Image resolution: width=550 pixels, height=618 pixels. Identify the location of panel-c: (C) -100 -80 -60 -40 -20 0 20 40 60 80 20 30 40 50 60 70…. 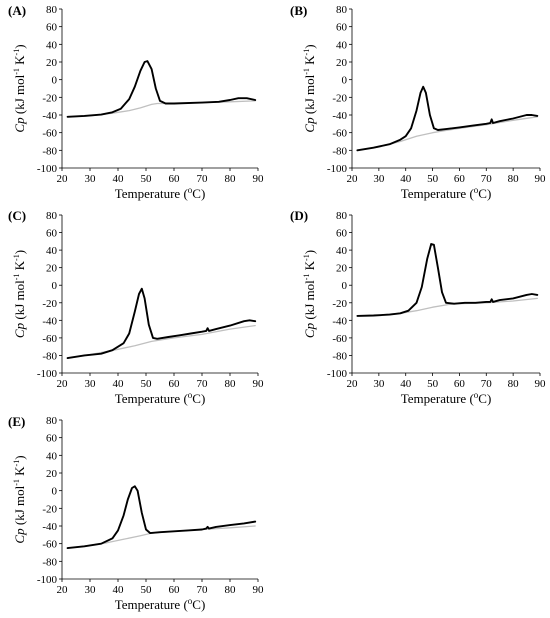
(136, 307).